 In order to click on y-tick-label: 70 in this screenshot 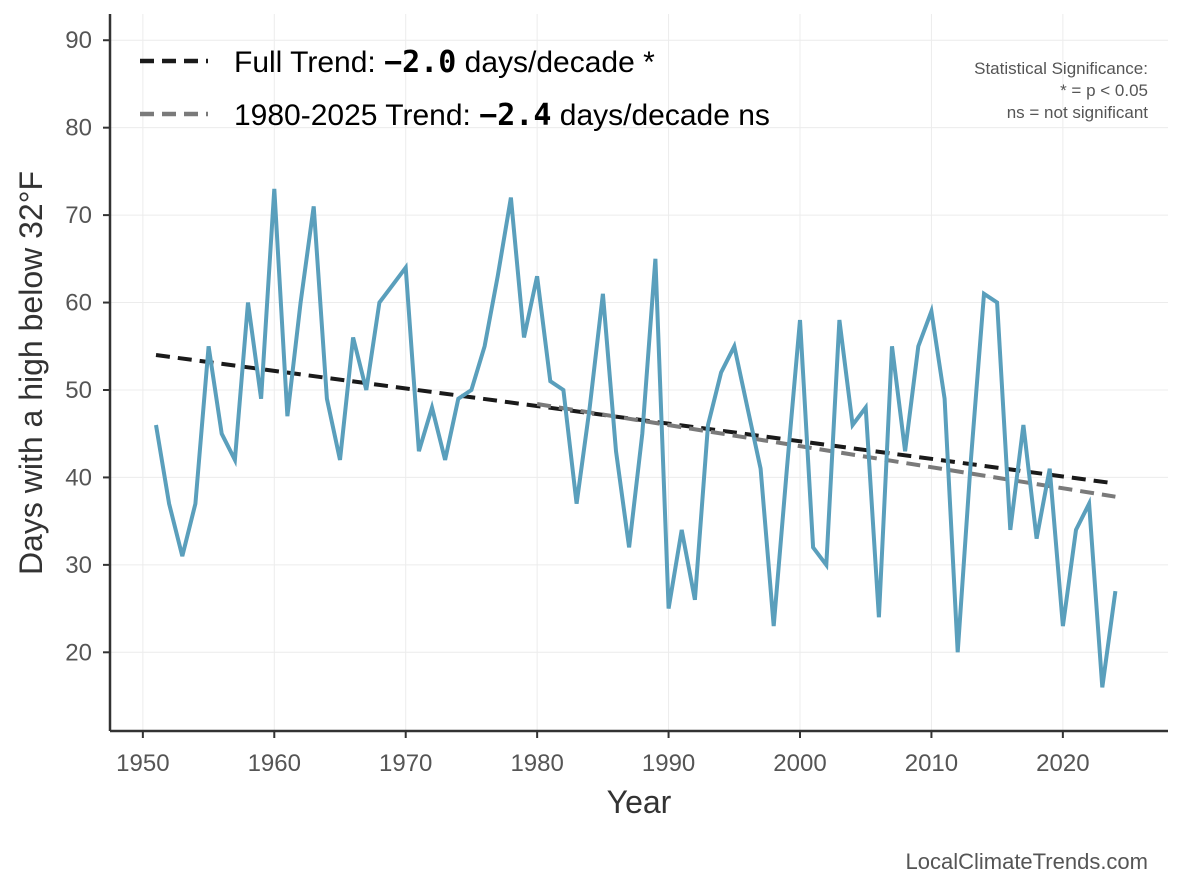, I will do `click(78, 215)`.